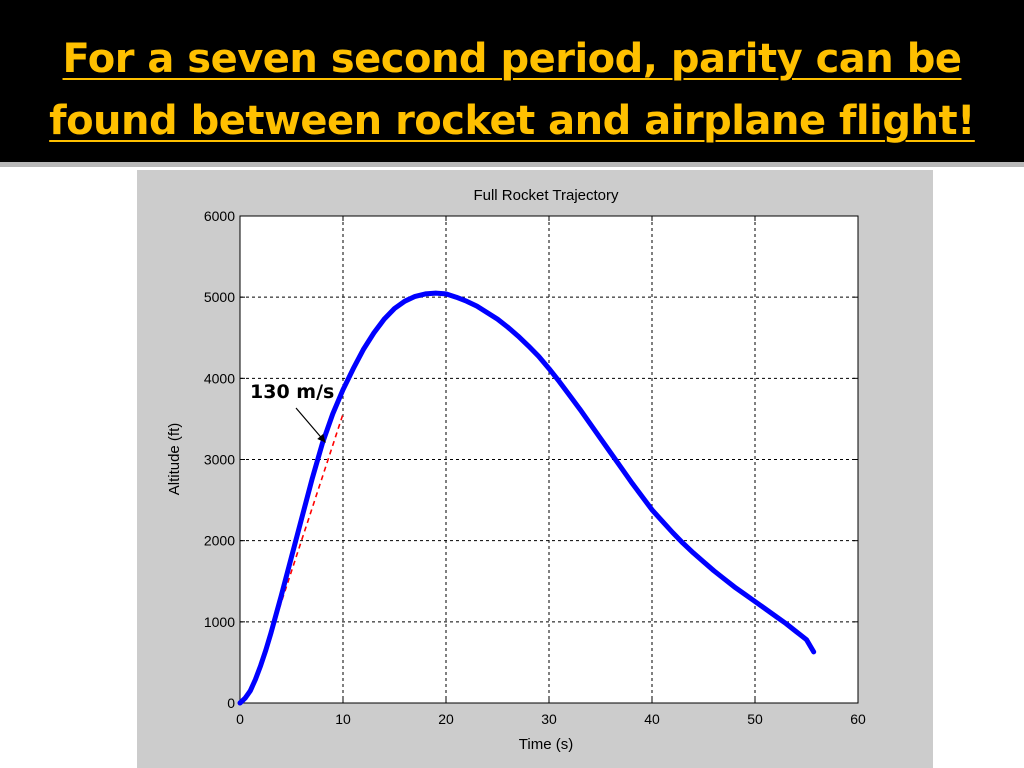  I want to click on y-tick-label: 0, so click(231, 703).